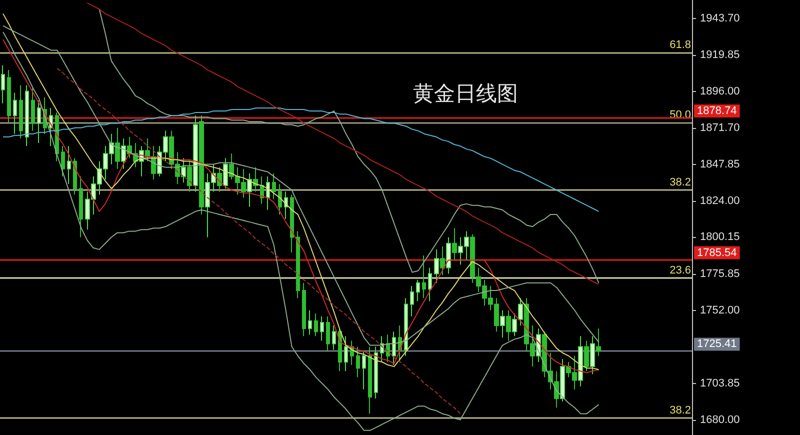 This screenshot has height=435, width=800. What do you see at coordinates (720, 310) in the screenshot?
I see `y-tick-label: 1752.00` at bounding box center [720, 310].